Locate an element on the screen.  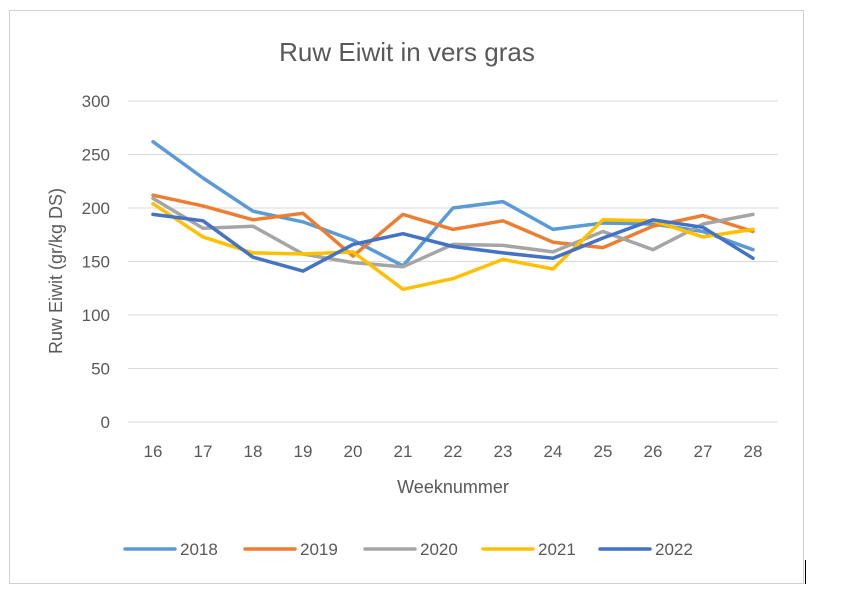
y-tick-label: 0 is located at coordinates (105, 422).